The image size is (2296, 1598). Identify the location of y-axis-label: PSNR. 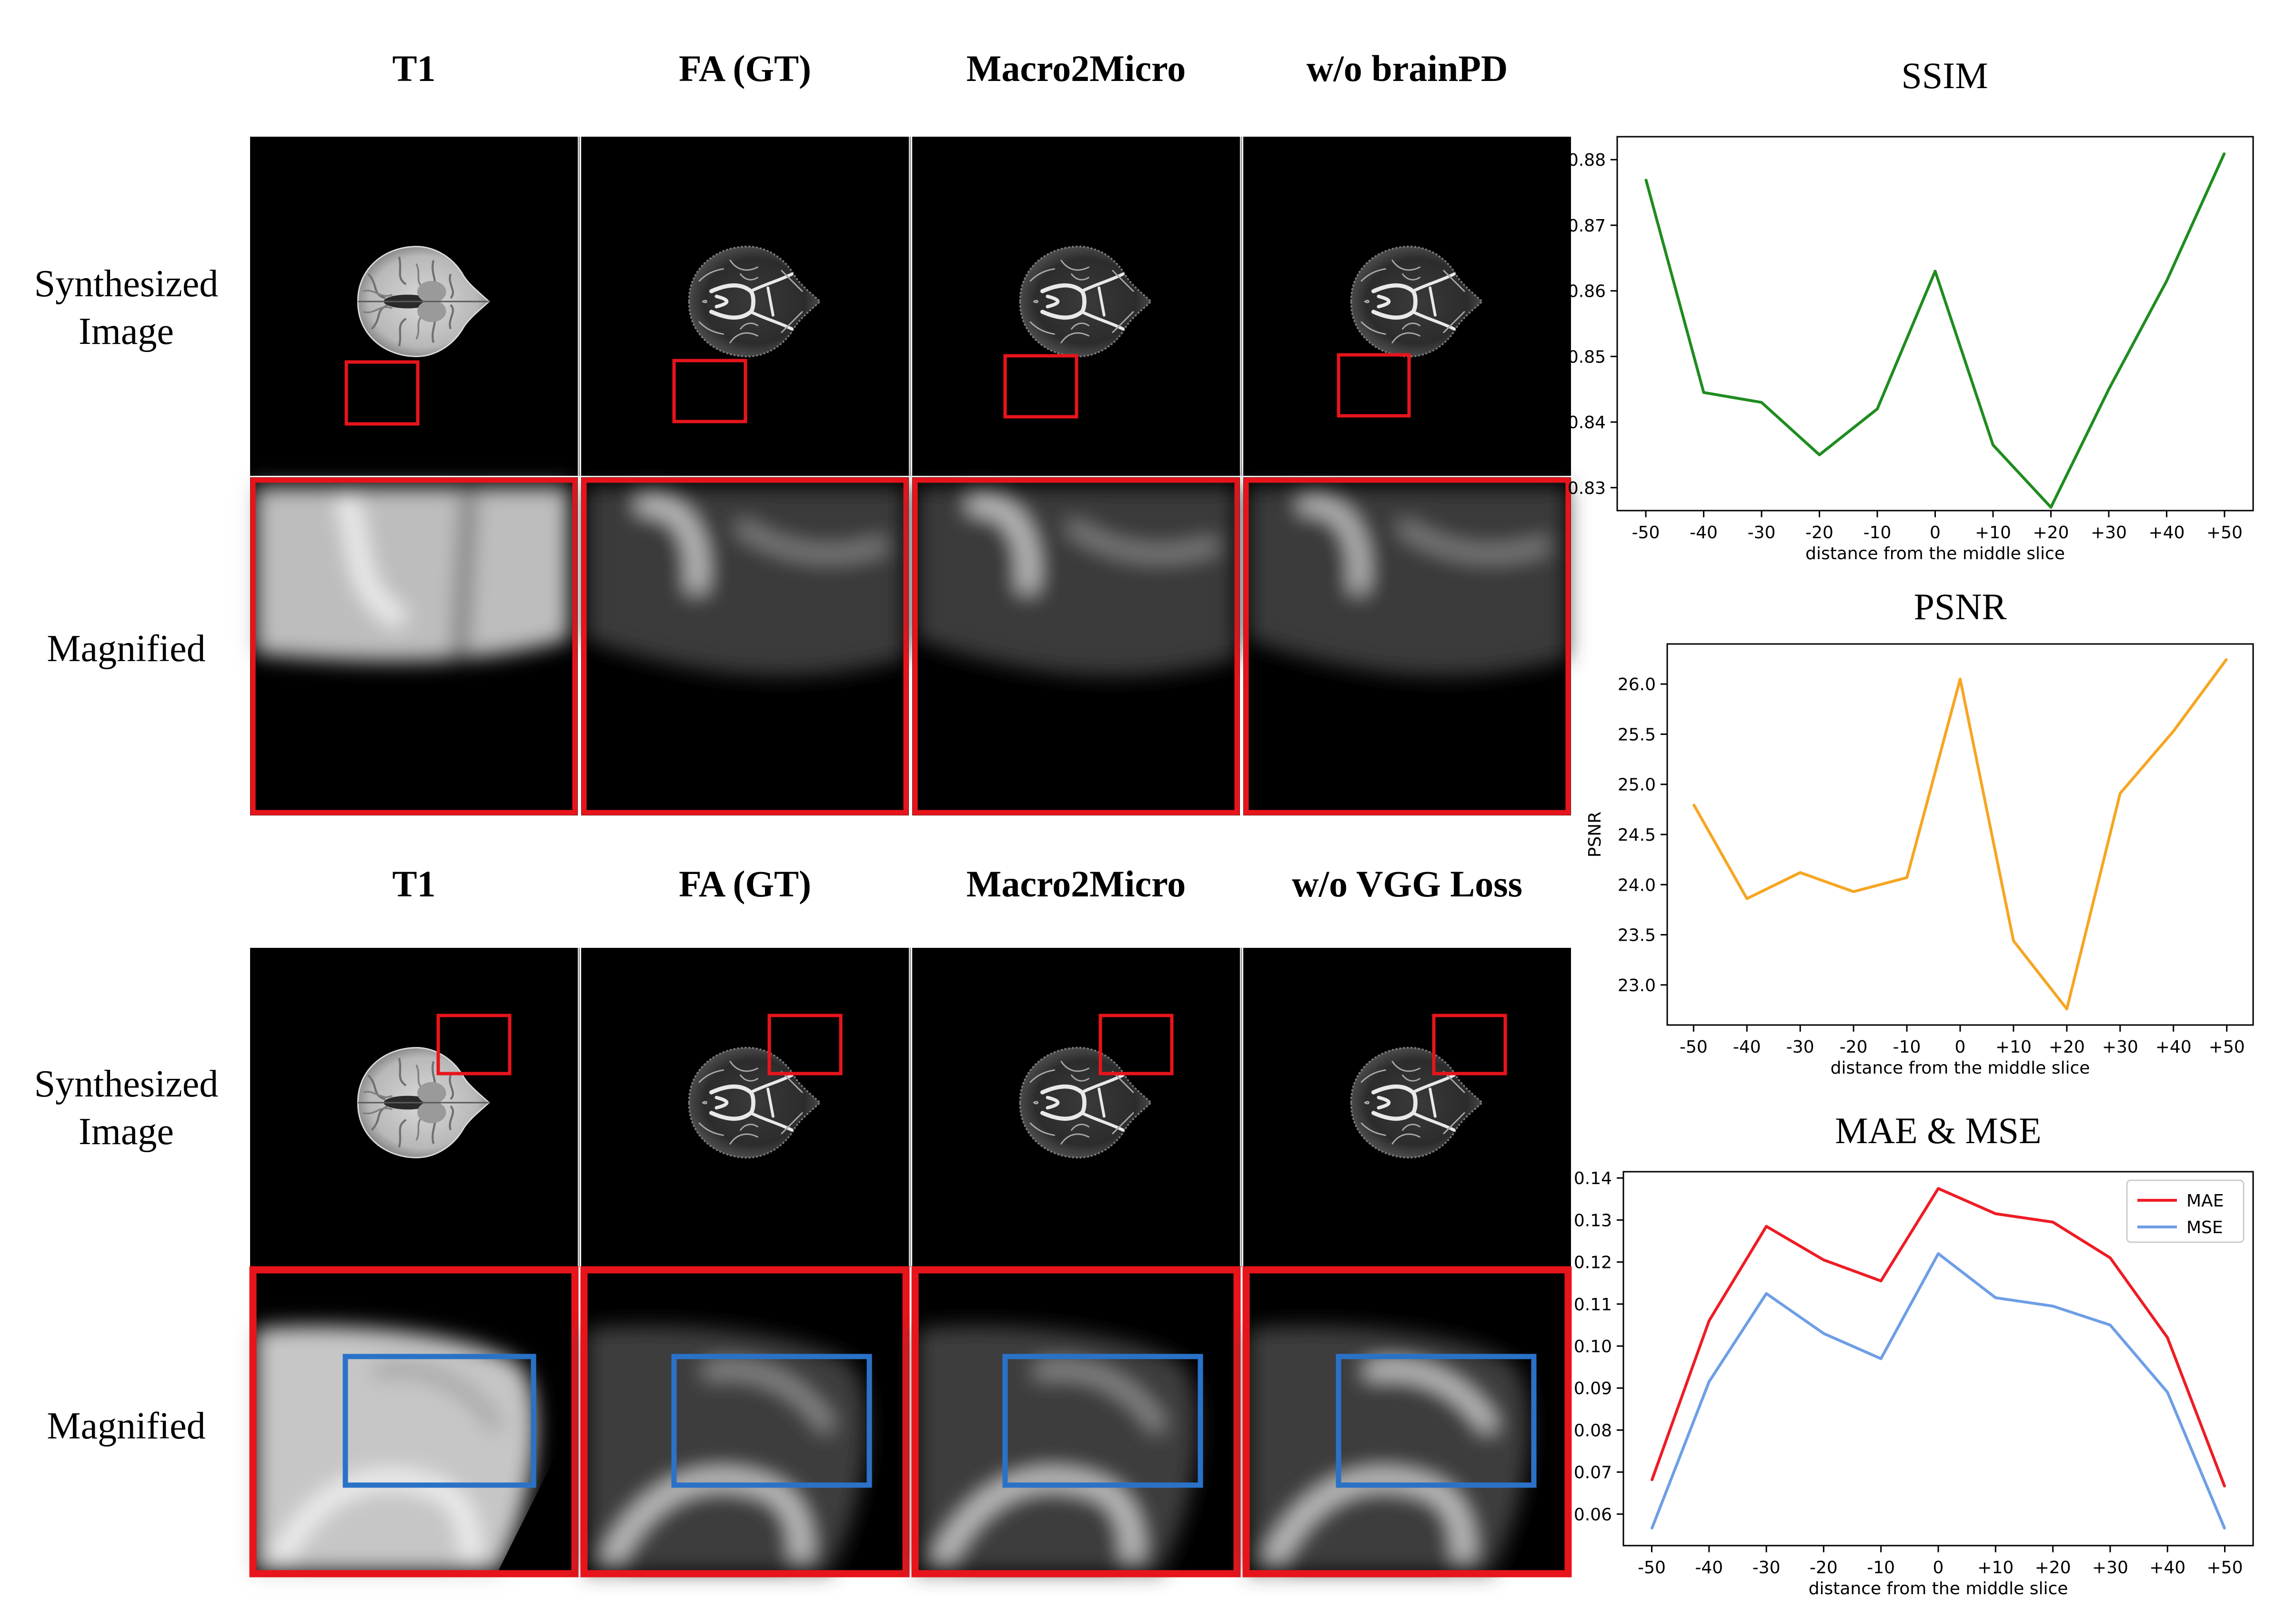
(1595, 835).